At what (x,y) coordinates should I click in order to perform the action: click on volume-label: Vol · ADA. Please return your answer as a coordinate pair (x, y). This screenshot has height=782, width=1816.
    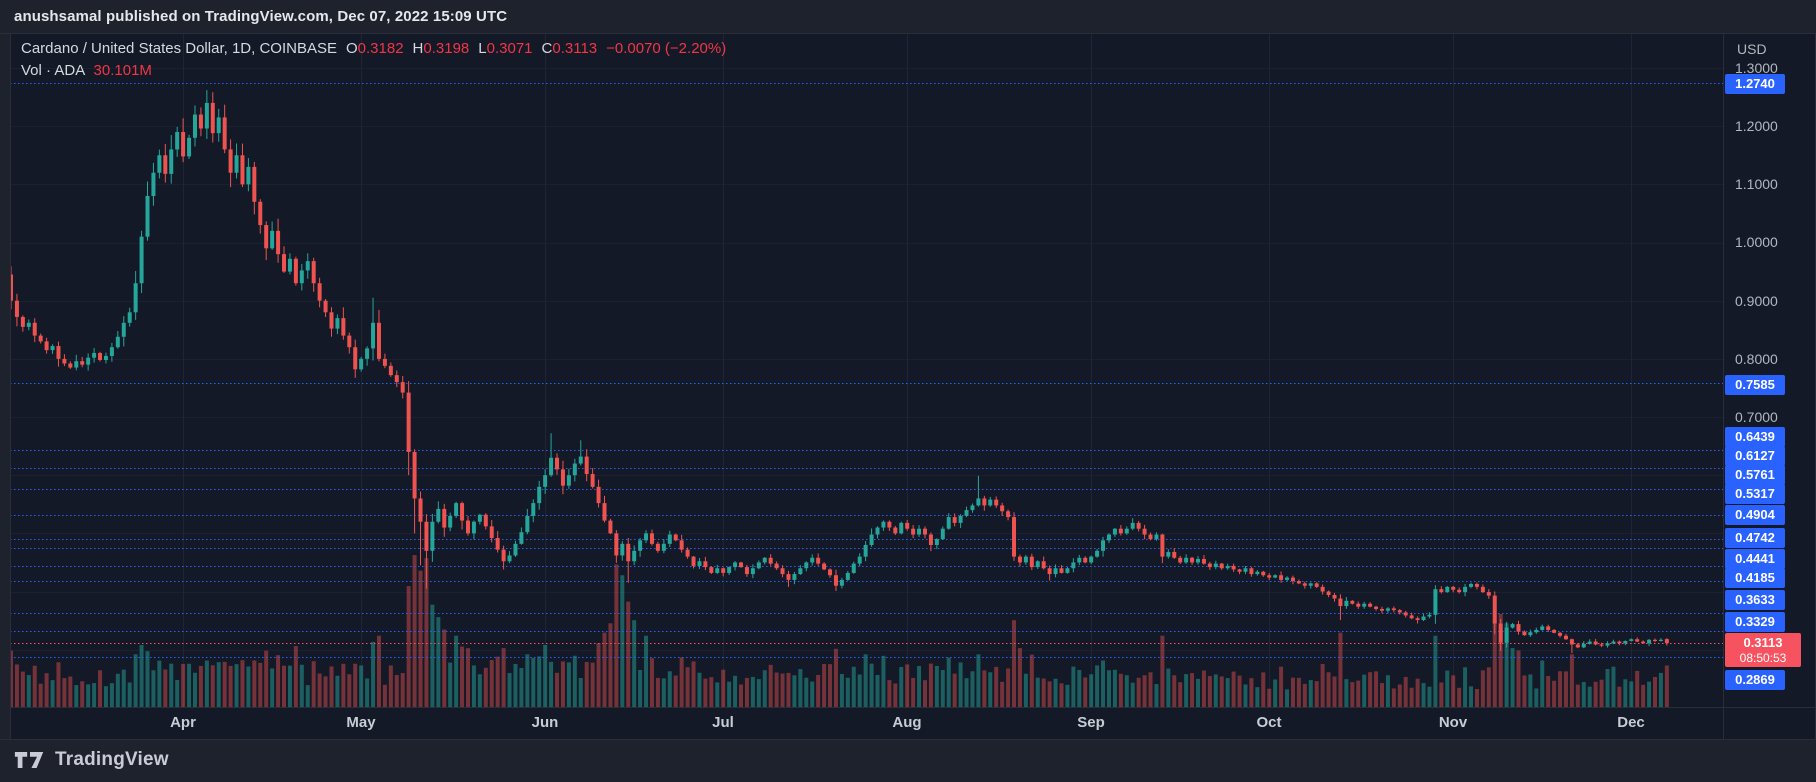
    Looking at the image, I should click on (53, 70).